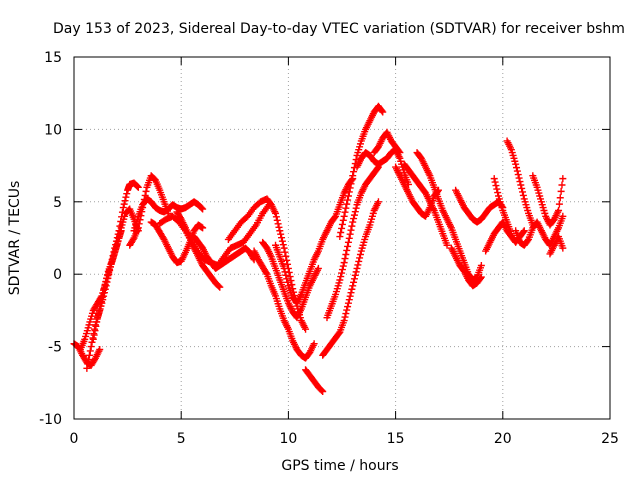 This screenshot has width=640, height=480. Describe the element at coordinates (50, 239) in the screenshot. I see `y-tick-labels: -10 -5 0 5 10 15` at that location.